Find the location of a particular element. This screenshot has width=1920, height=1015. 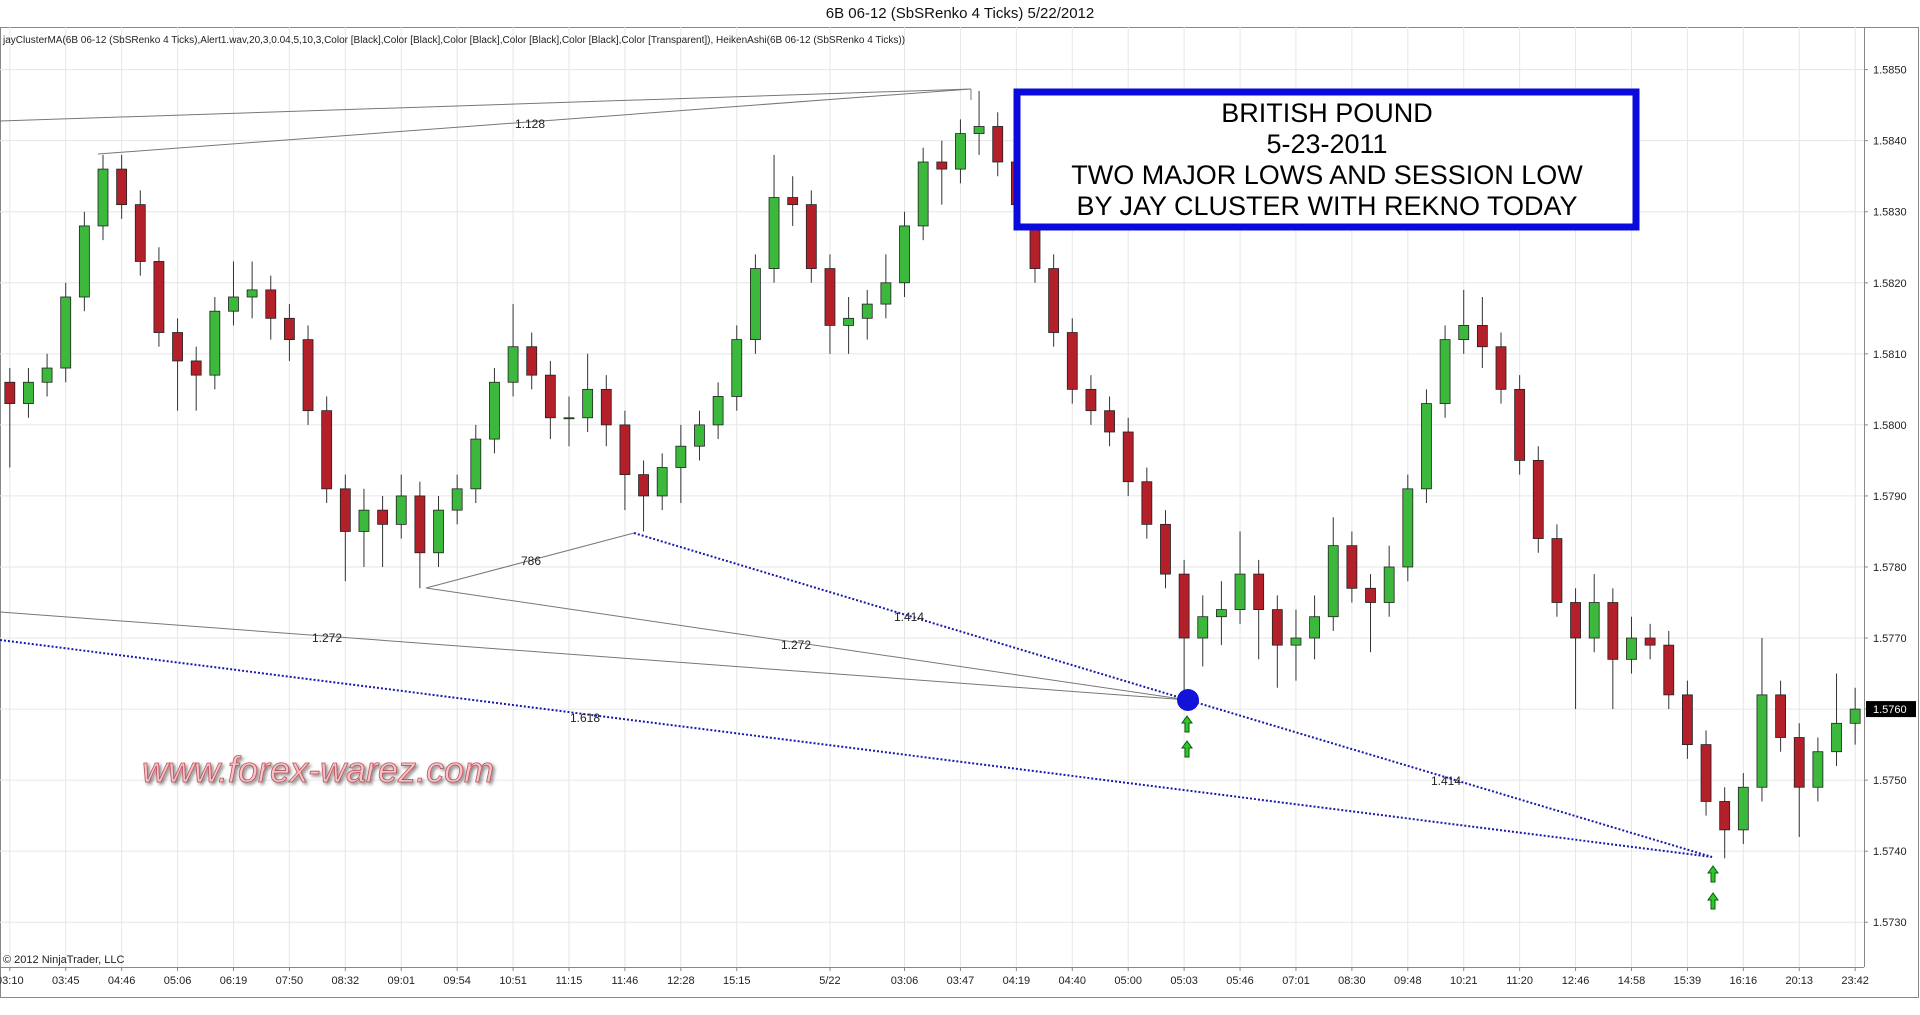

y-tick-label: 1.5780 is located at coordinates (1890, 568).